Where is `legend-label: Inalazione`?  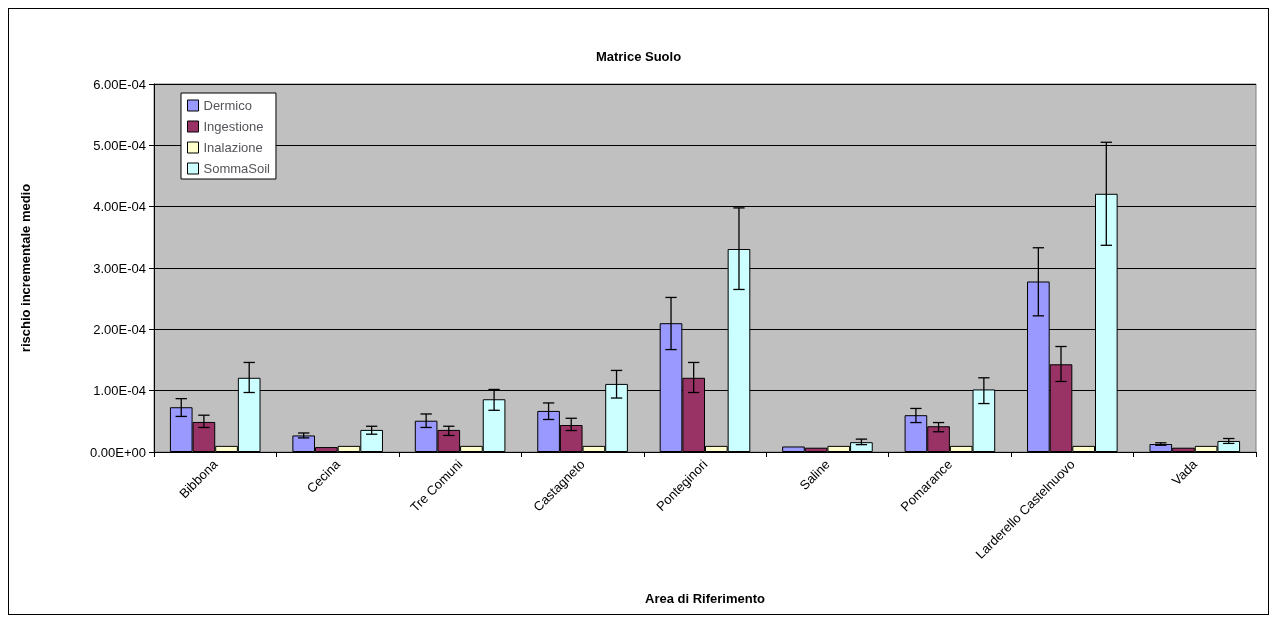 legend-label: Inalazione is located at coordinates (233, 147).